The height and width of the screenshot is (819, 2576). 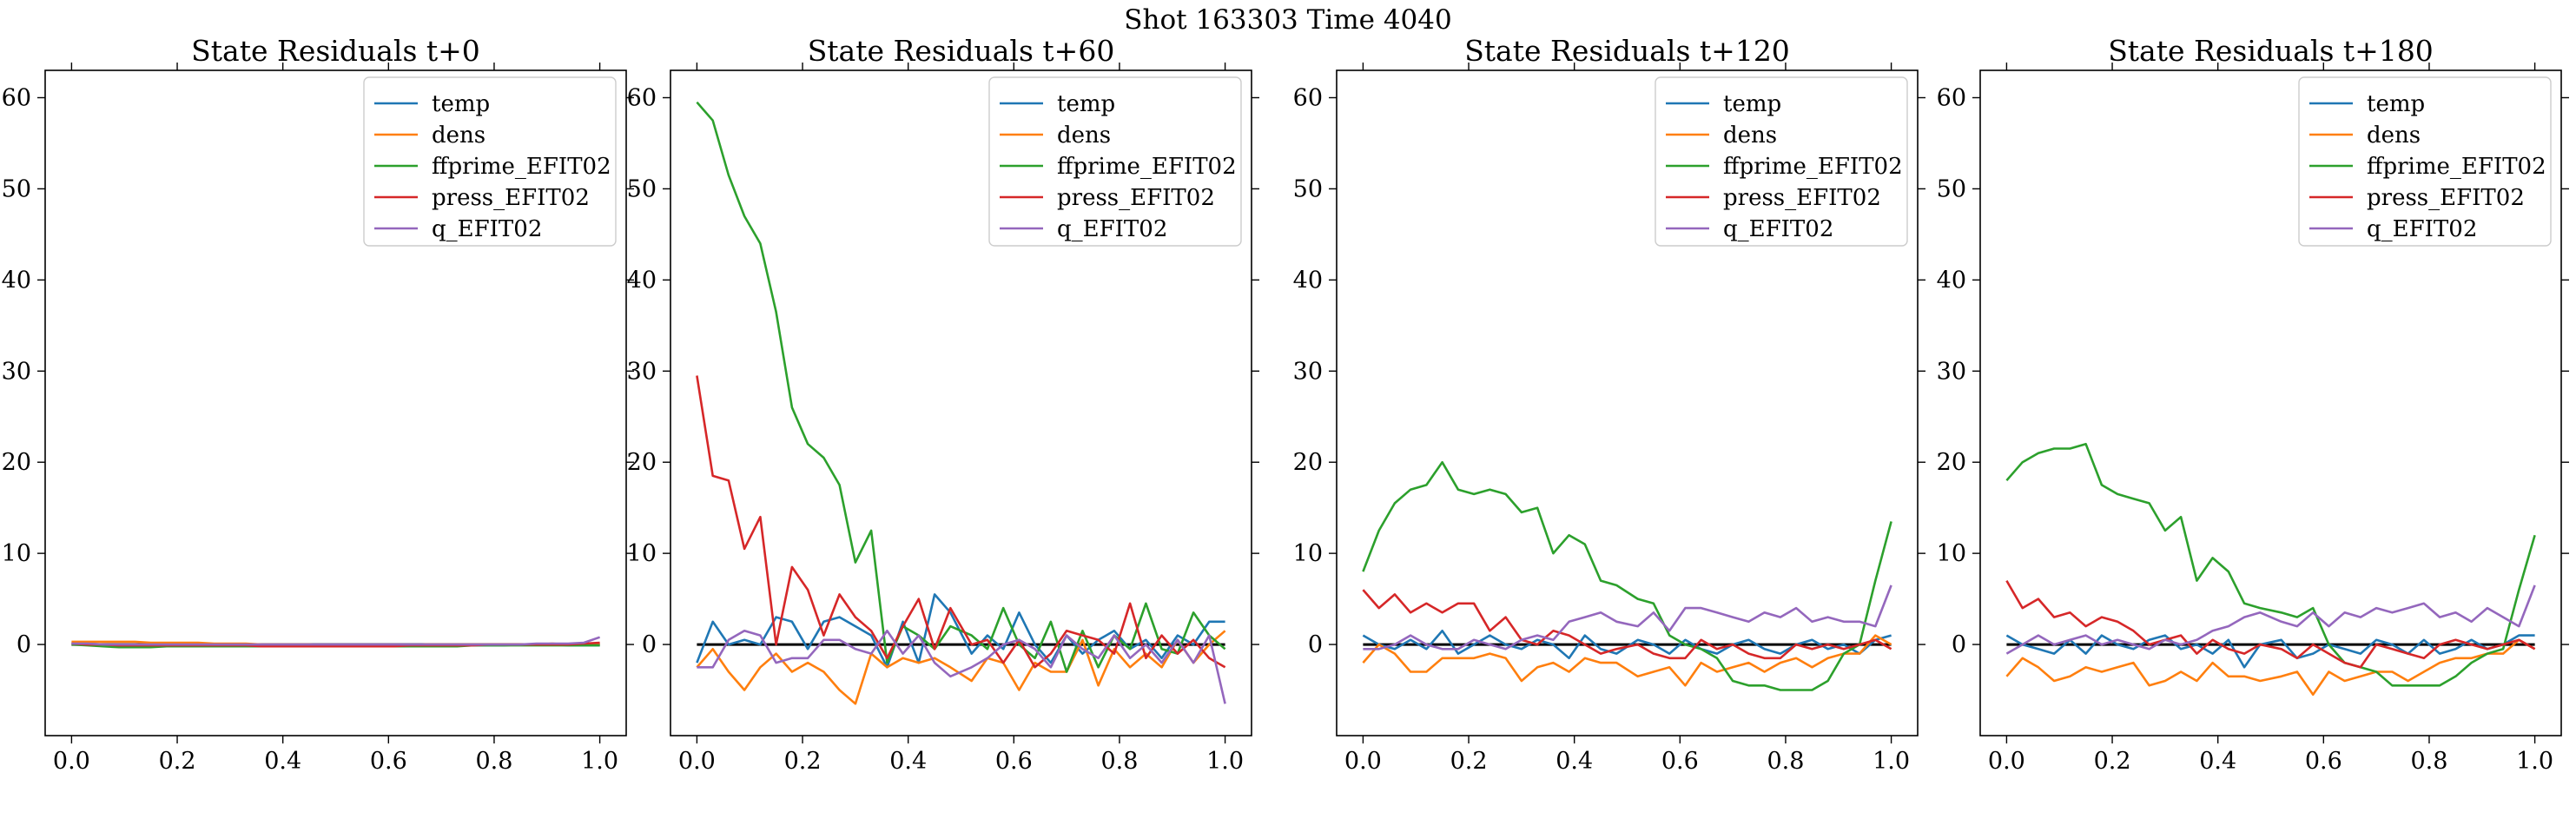 I want to click on figure-suptitle: Shot 163303 Time 4040, so click(x=1287, y=20).